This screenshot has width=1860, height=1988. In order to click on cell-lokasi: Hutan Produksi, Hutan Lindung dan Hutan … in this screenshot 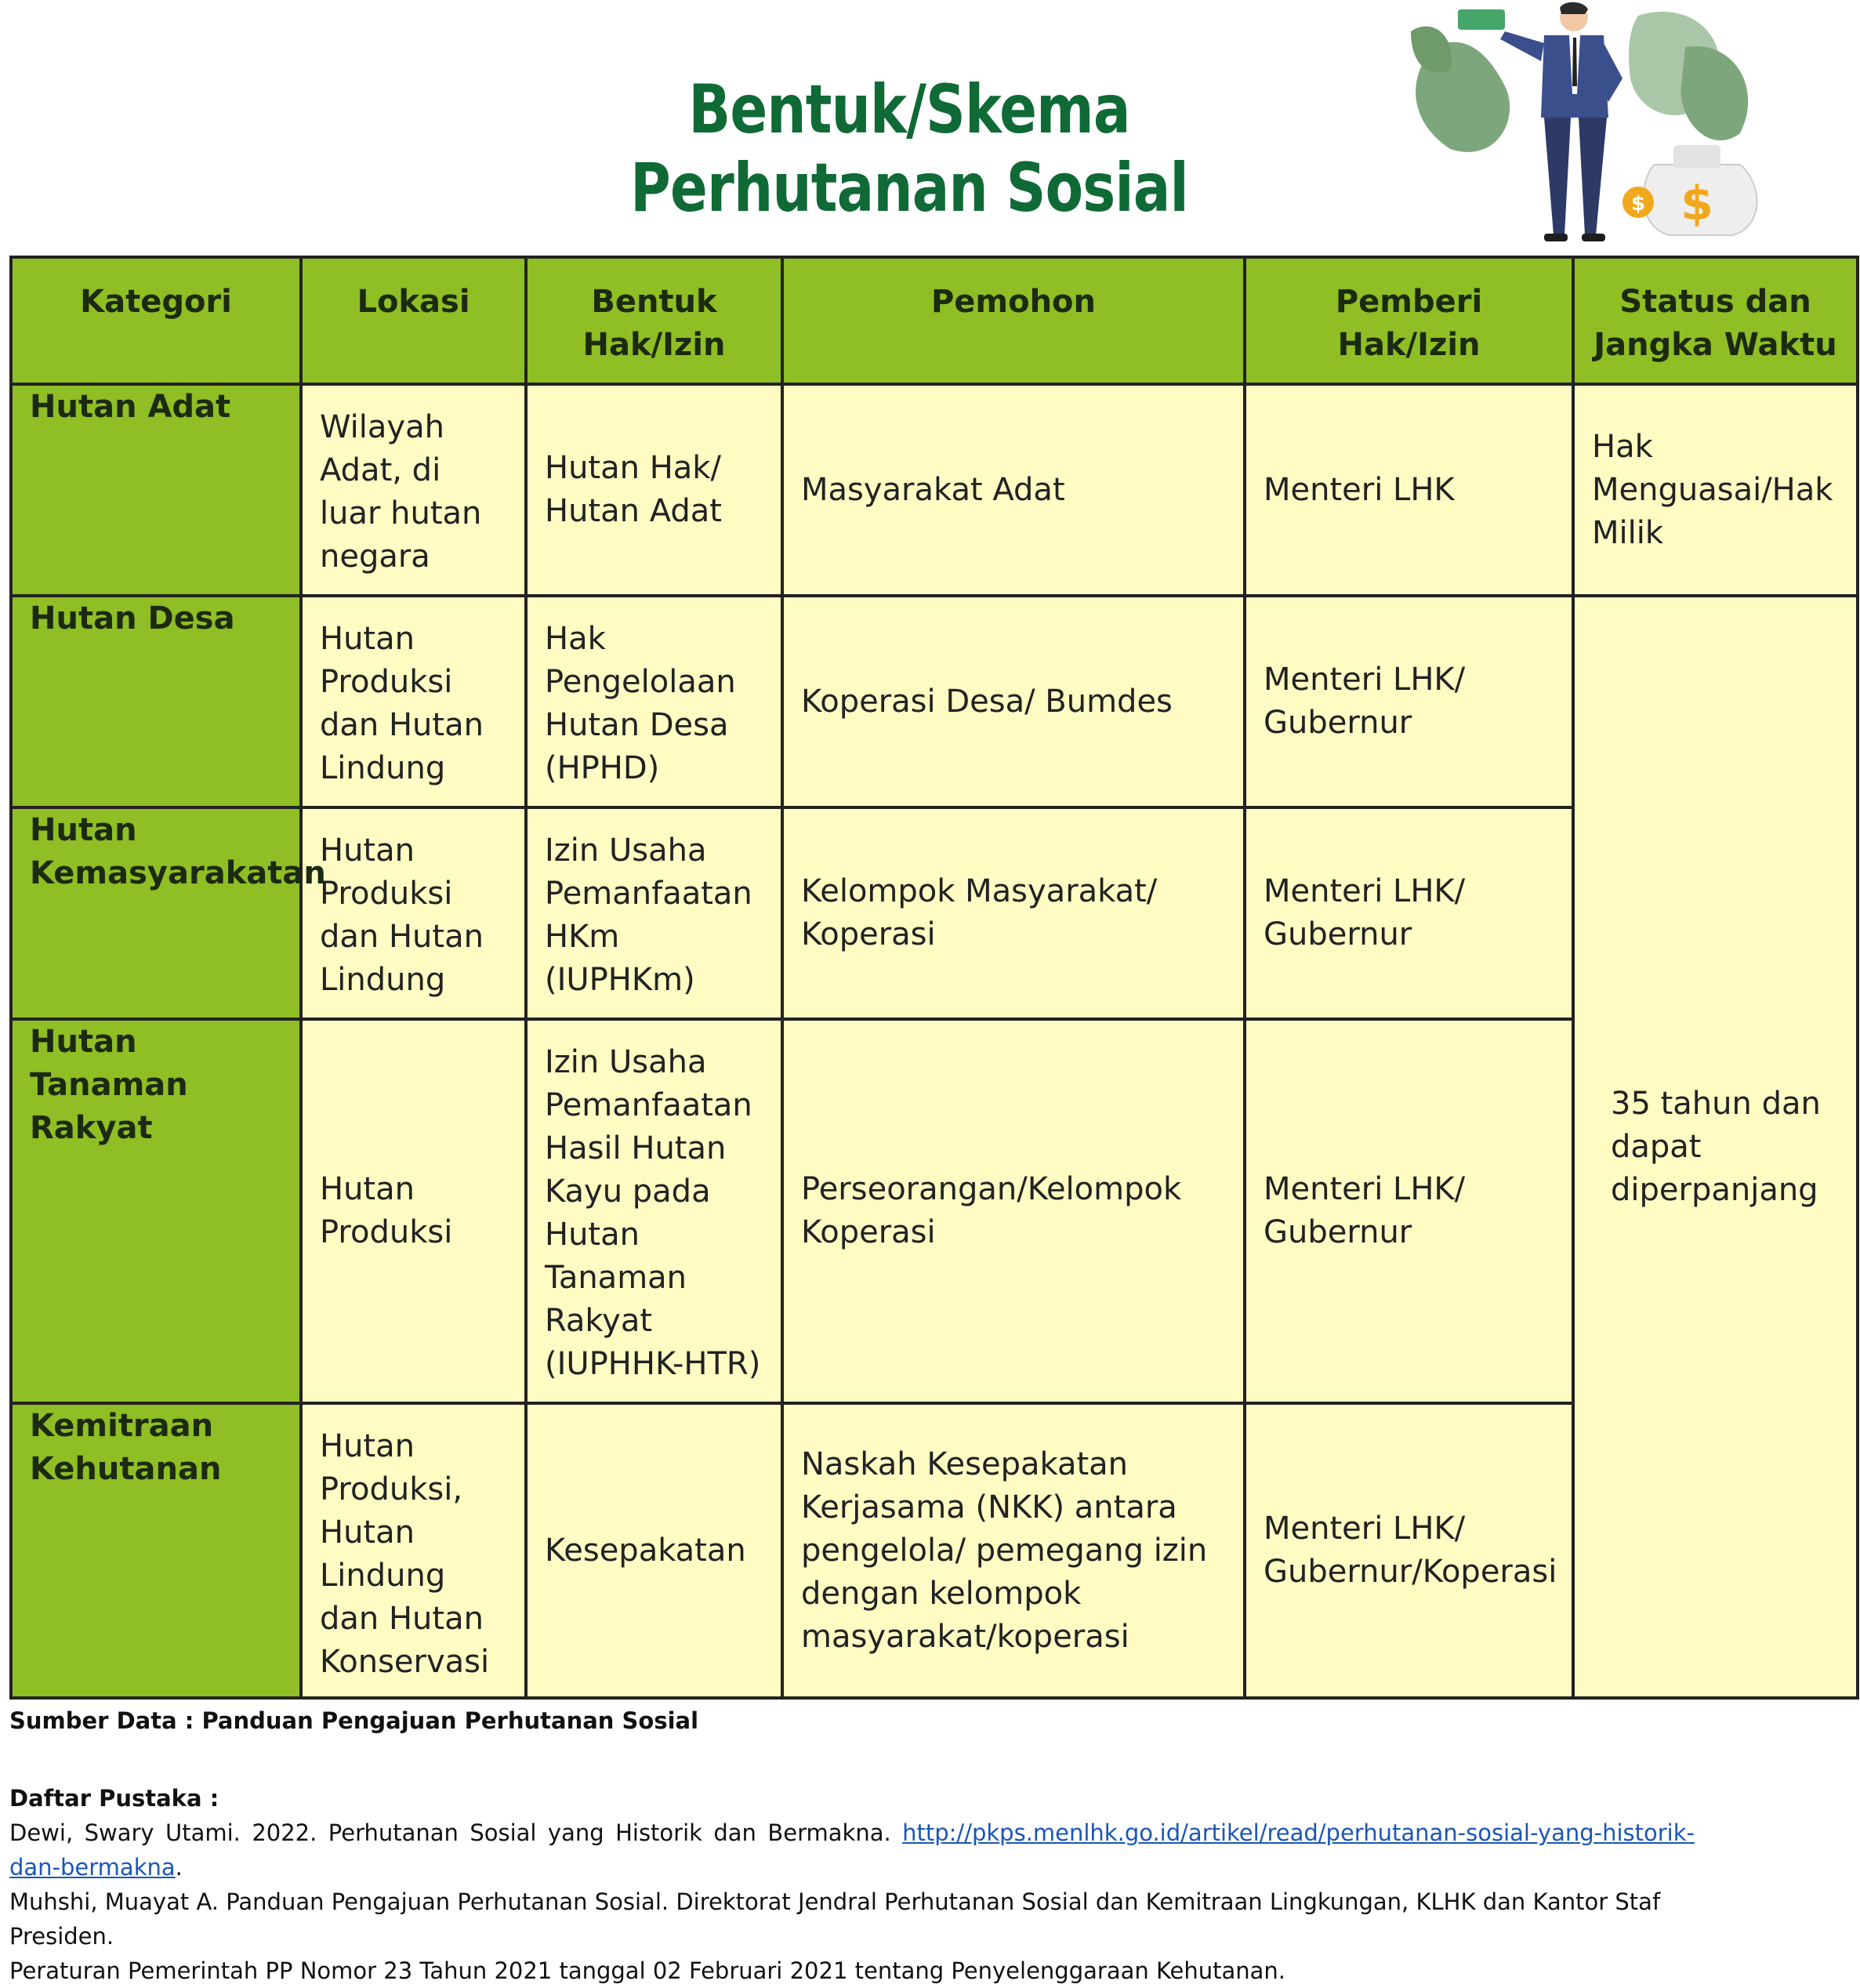, I will do `click(414, 1551)`.